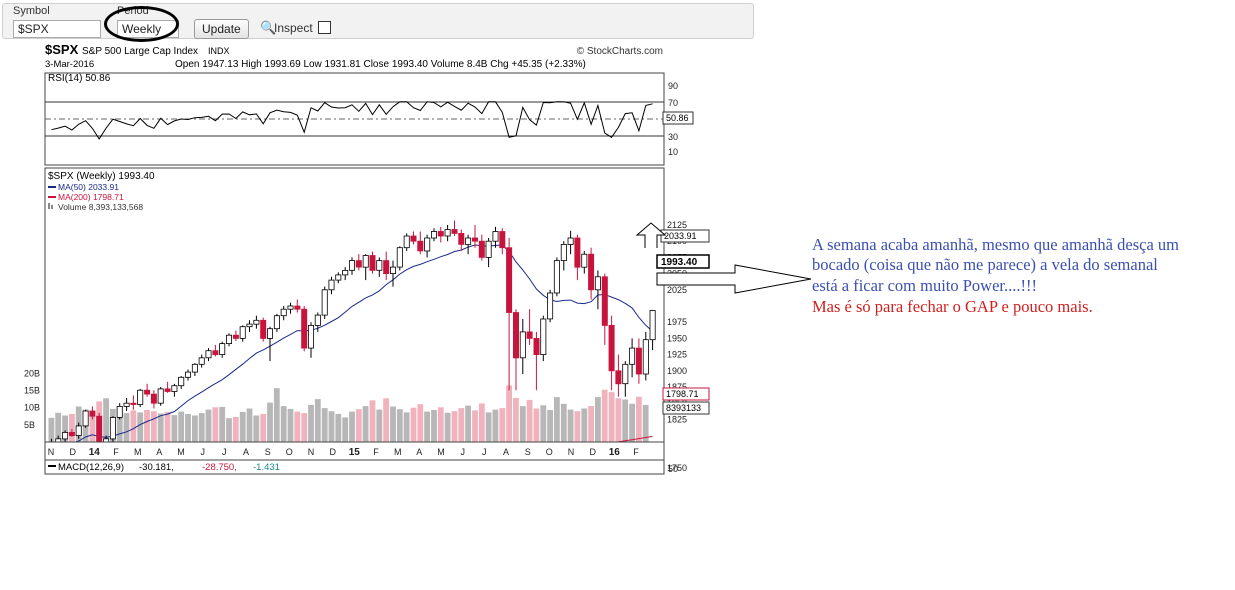 Image resolution: width=1235 pixels, height=590 pixels. Describe the element at coordinates (355, 452) in the screenshot. I see `x-tick-label: 15` at that location.